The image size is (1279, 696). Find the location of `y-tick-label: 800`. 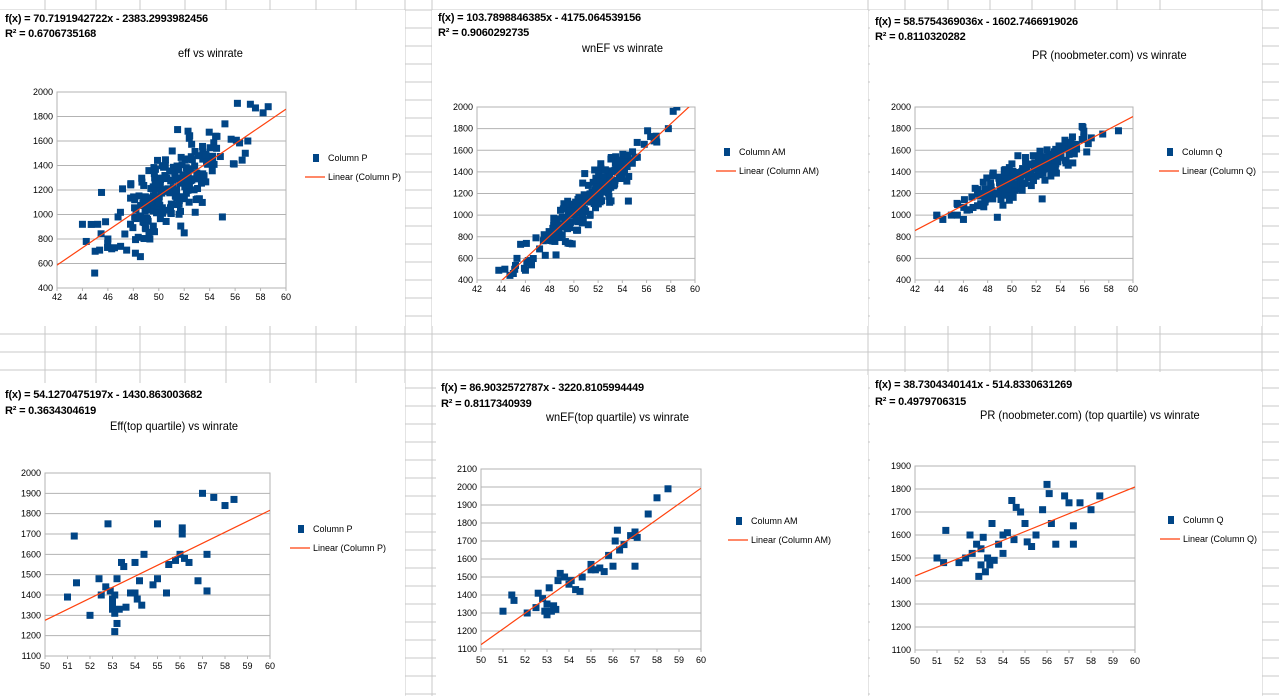

y-tick-label: 800 is located at coordinates (903, 237).